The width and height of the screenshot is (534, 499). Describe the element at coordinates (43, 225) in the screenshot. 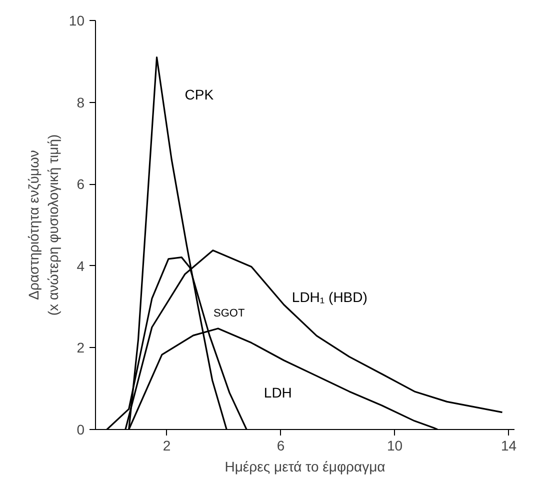

I see `y-axis-title: Δραστηριότητα ενζύμων (x ανώτερη φυσιολογική τιμή)` at that location.